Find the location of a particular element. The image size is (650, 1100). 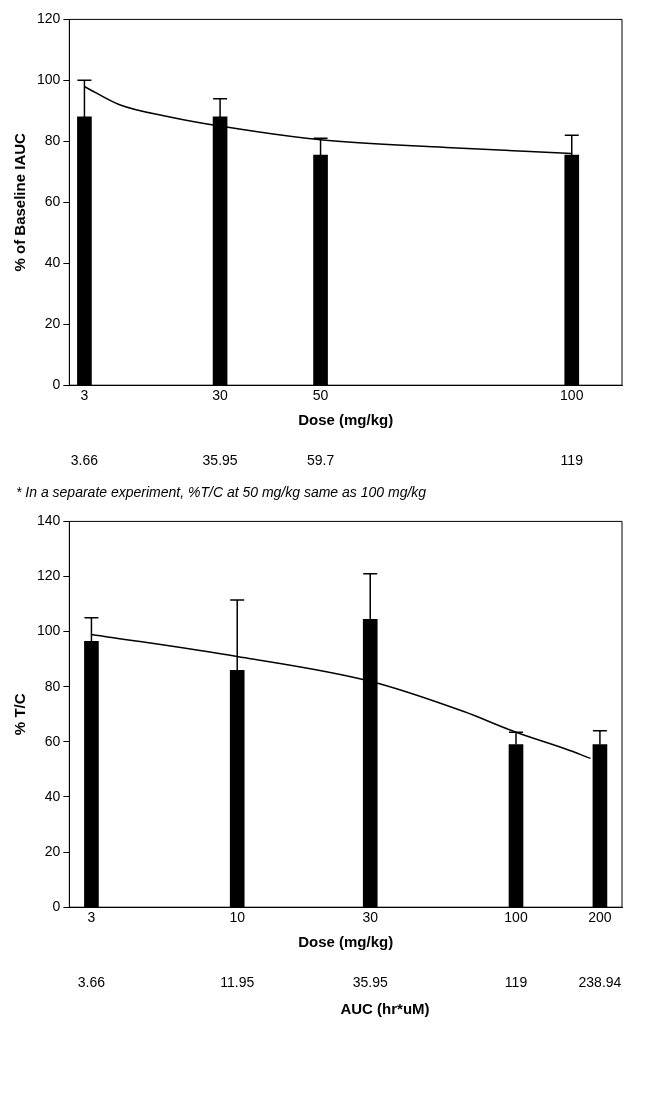

text: * In a separate experiment, %T/C at 50 mg/kg same as 100 mg/kg is located at coordinates (222, 492).